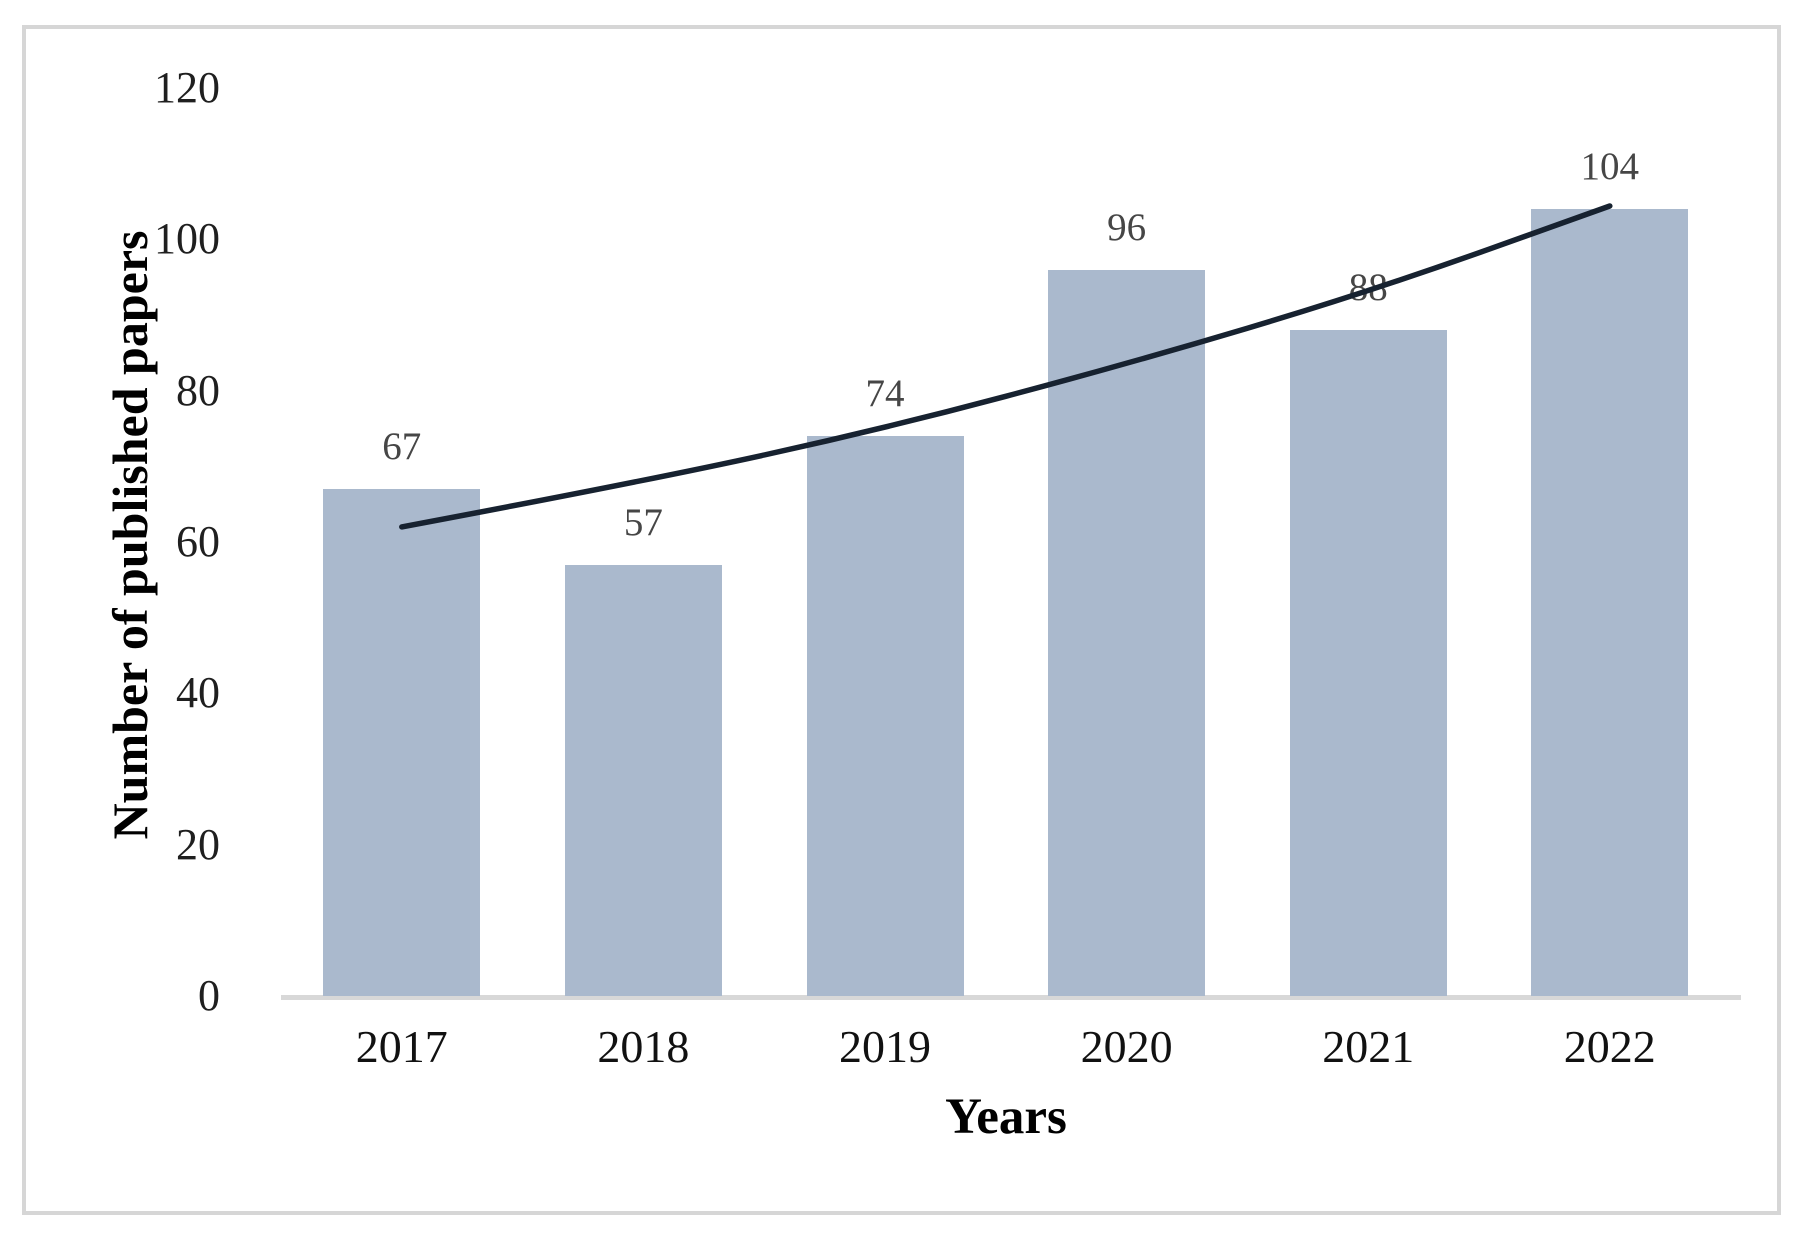 The height and width of the screenshot is (1248, 1811). Describe the element at coordinates (1011, 997) in the screenshot. I see `x-axis-line` at that location.